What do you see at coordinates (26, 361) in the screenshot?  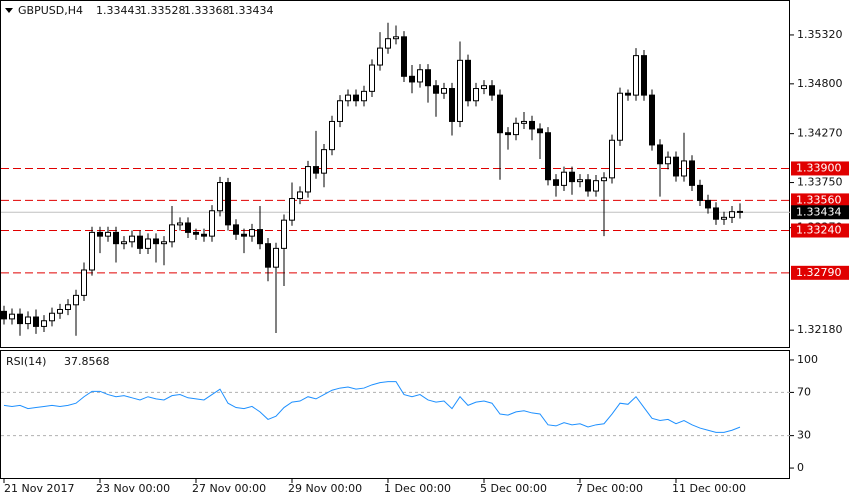 I see `rsi-name: RSI(14)` at bounding box center [26, 361].